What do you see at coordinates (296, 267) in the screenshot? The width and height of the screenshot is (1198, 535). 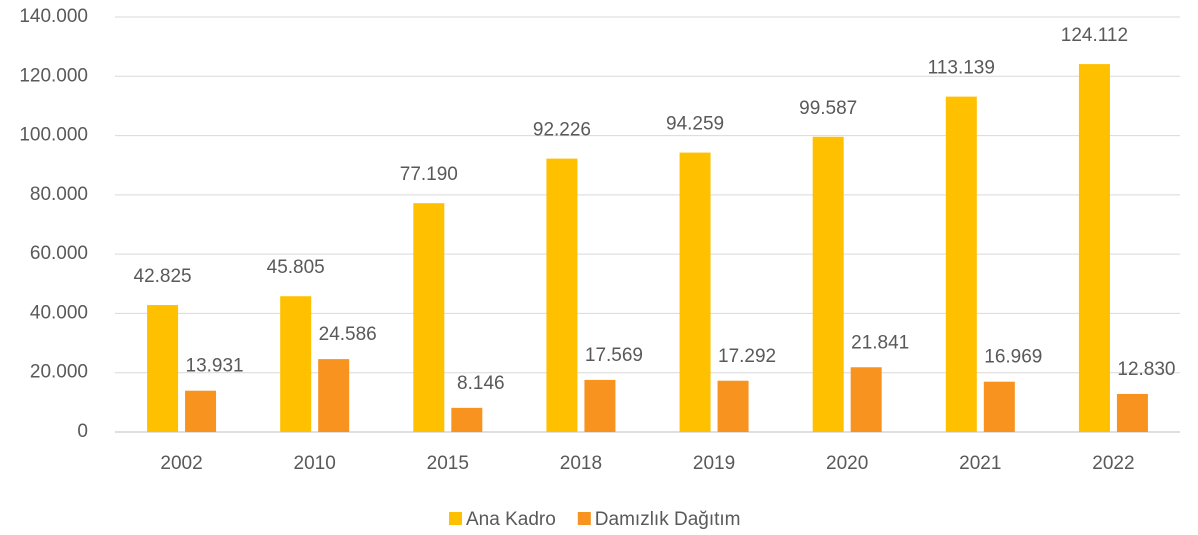 I see `data-label: 45.805` at bounding box center [296, 267].